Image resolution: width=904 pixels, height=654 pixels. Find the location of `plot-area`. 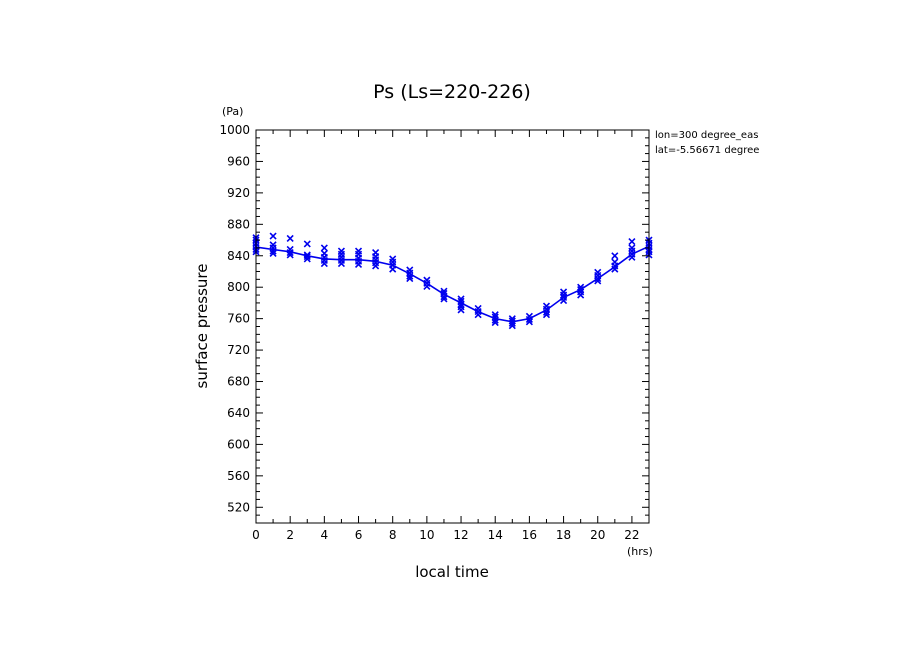

plot-area is located at coordinates (452, 281).